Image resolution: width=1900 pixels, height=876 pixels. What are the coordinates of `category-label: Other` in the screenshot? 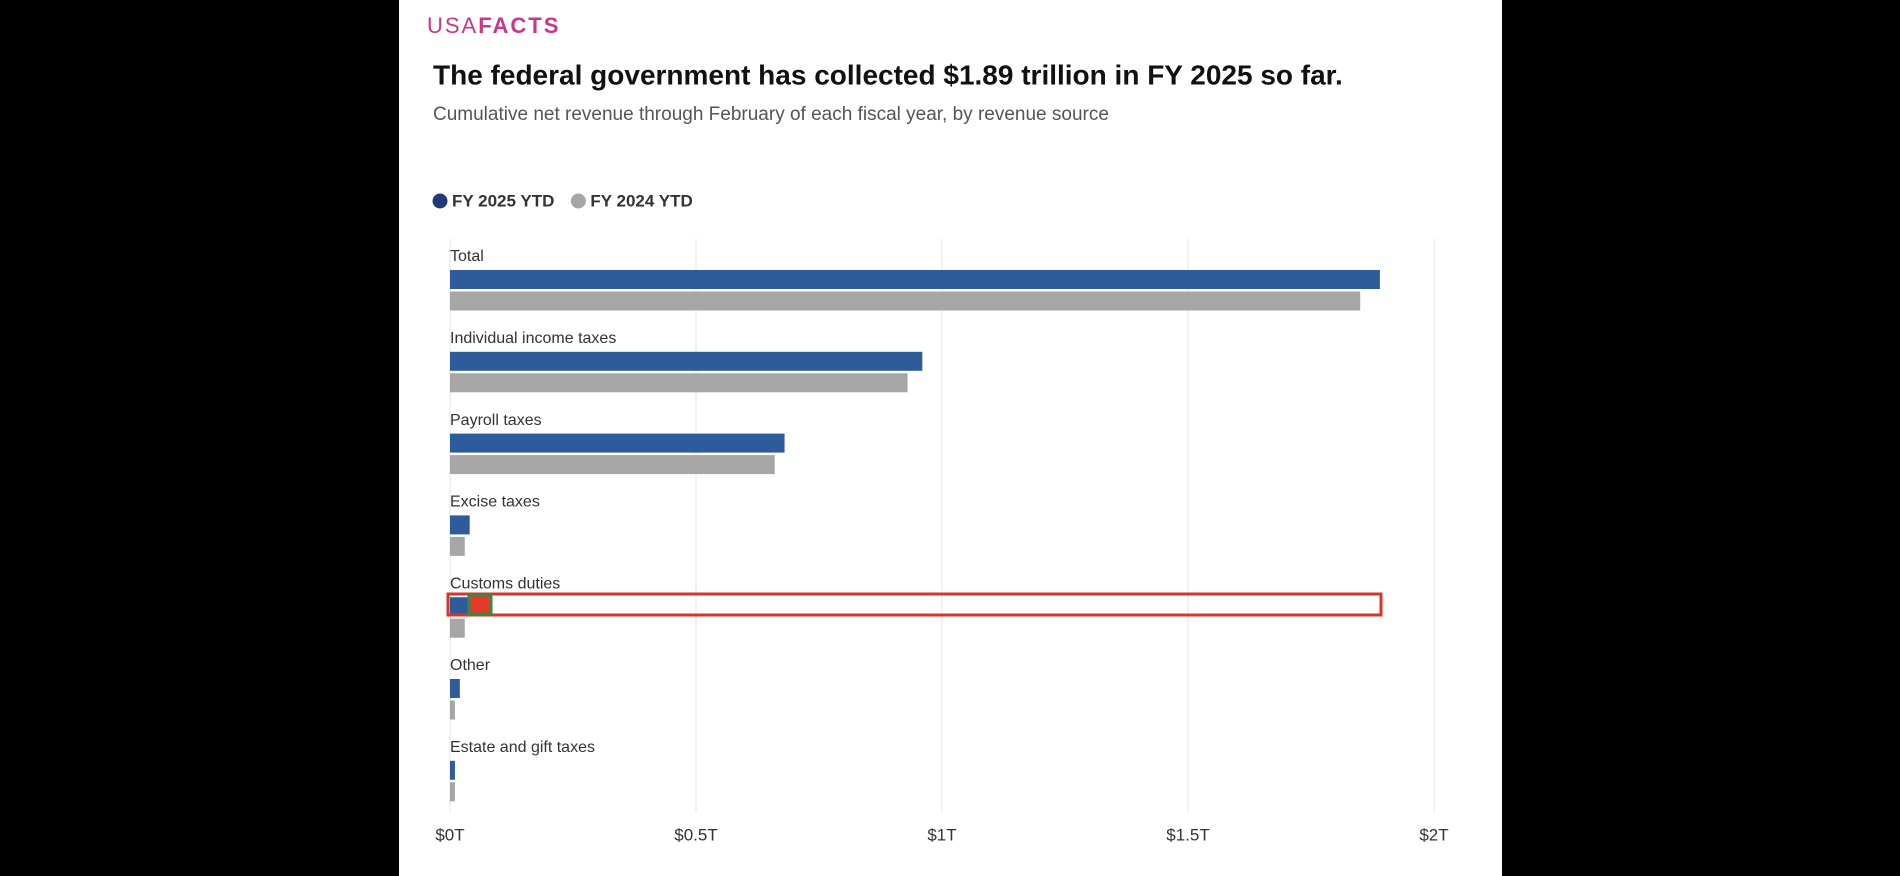 It's located at (470, 665).